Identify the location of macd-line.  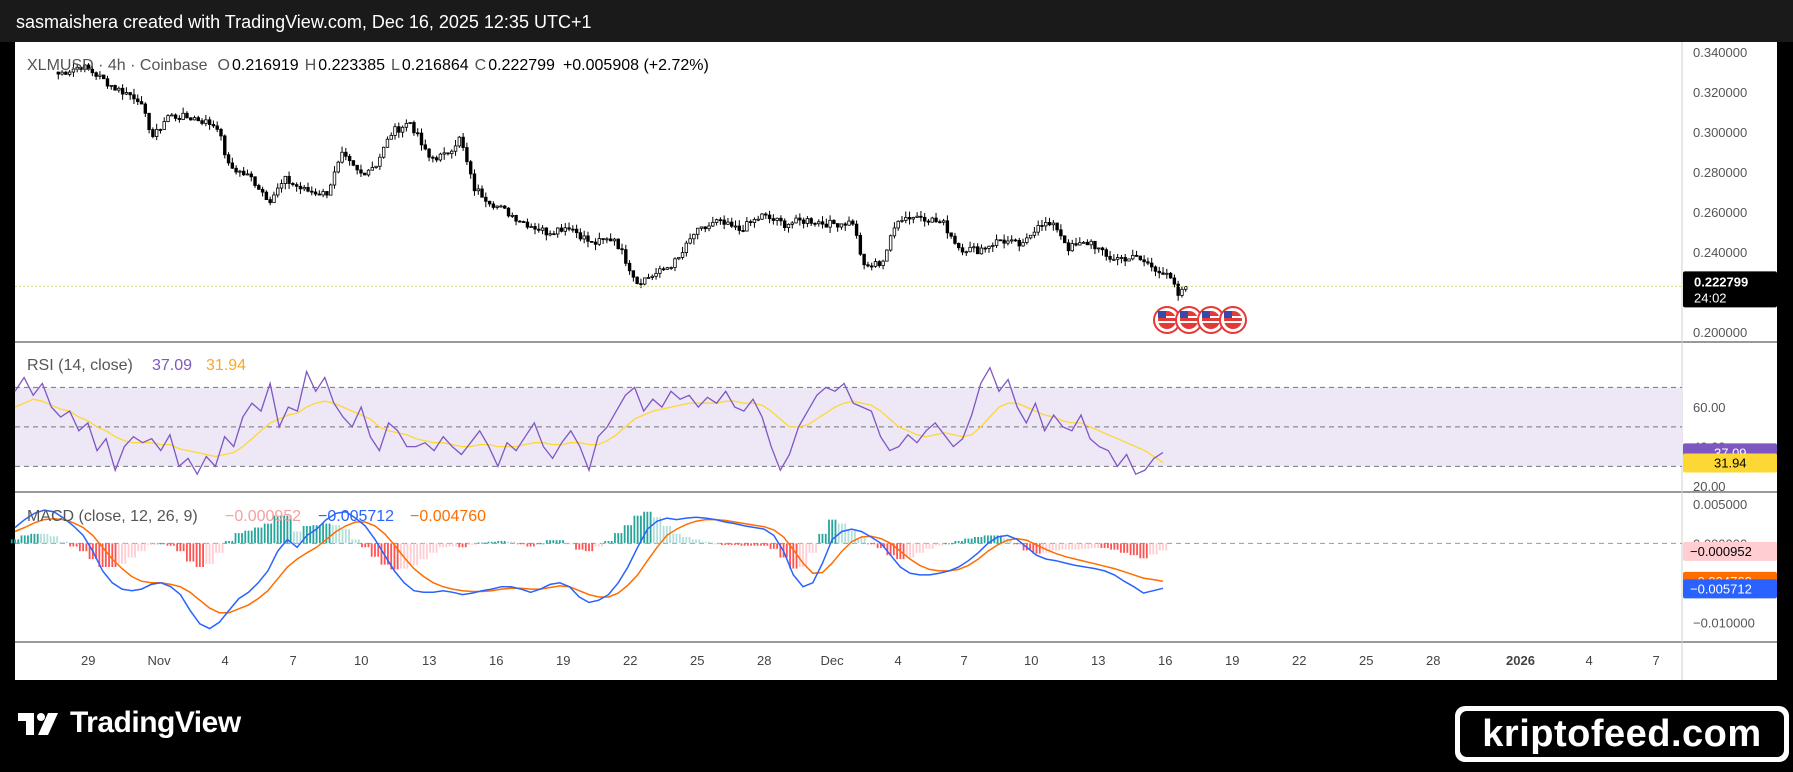
(589, 569).